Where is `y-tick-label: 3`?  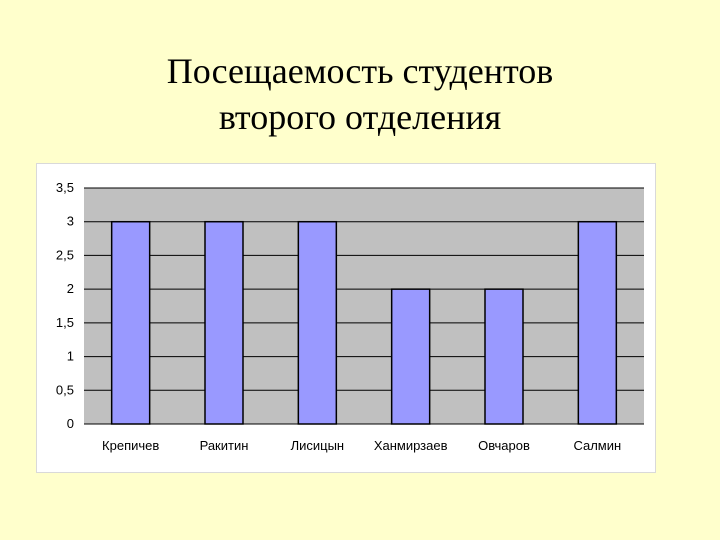
y-tick-label: 3 is located at coordinates (70, 221).